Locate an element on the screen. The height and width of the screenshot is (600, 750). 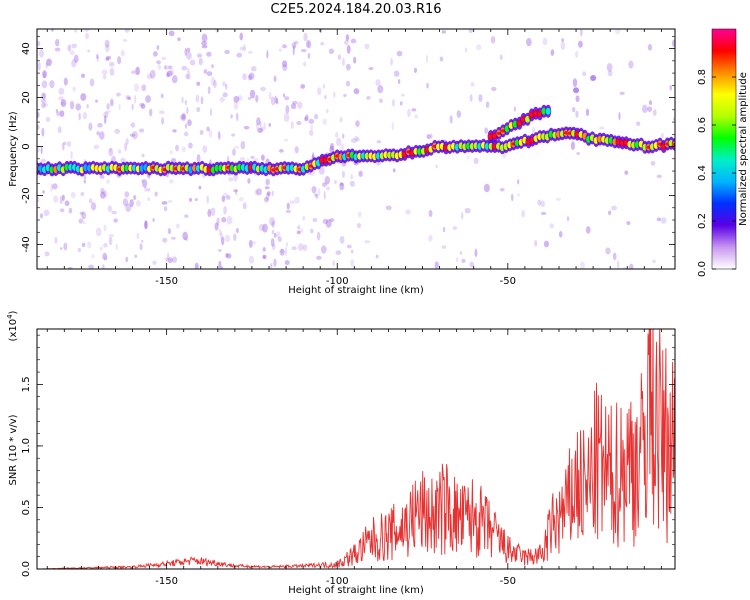
x-tick-label: -100 is located at coordinates (337, 581).